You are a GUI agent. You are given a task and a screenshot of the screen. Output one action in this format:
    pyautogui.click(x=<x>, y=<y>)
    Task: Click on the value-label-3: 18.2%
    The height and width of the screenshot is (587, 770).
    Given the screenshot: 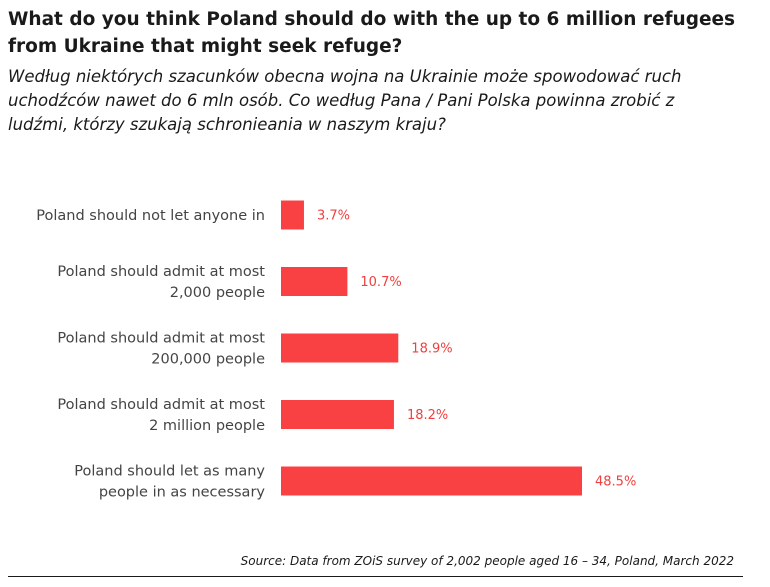 What is the action you would take?
    pyautogui.click(x=427, y=415)
    